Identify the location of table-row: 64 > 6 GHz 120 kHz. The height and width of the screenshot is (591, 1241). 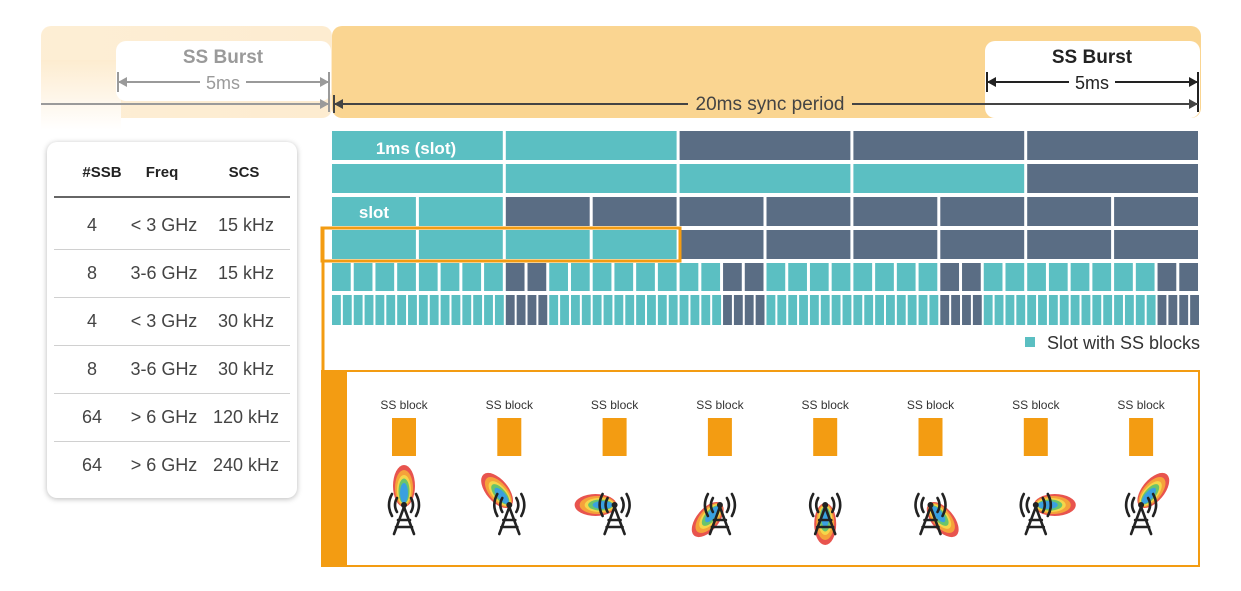
(172, 417).